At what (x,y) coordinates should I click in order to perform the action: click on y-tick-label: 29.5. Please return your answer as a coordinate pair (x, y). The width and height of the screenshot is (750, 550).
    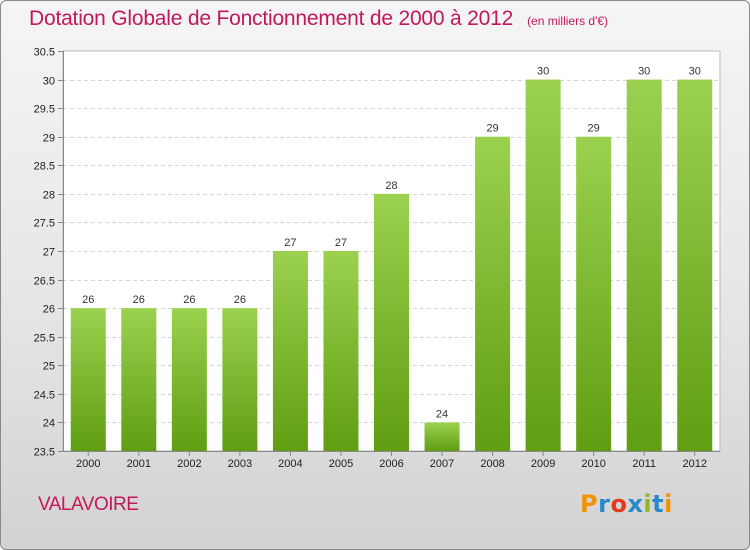
    Looking at the image, I should click on (44, 110).